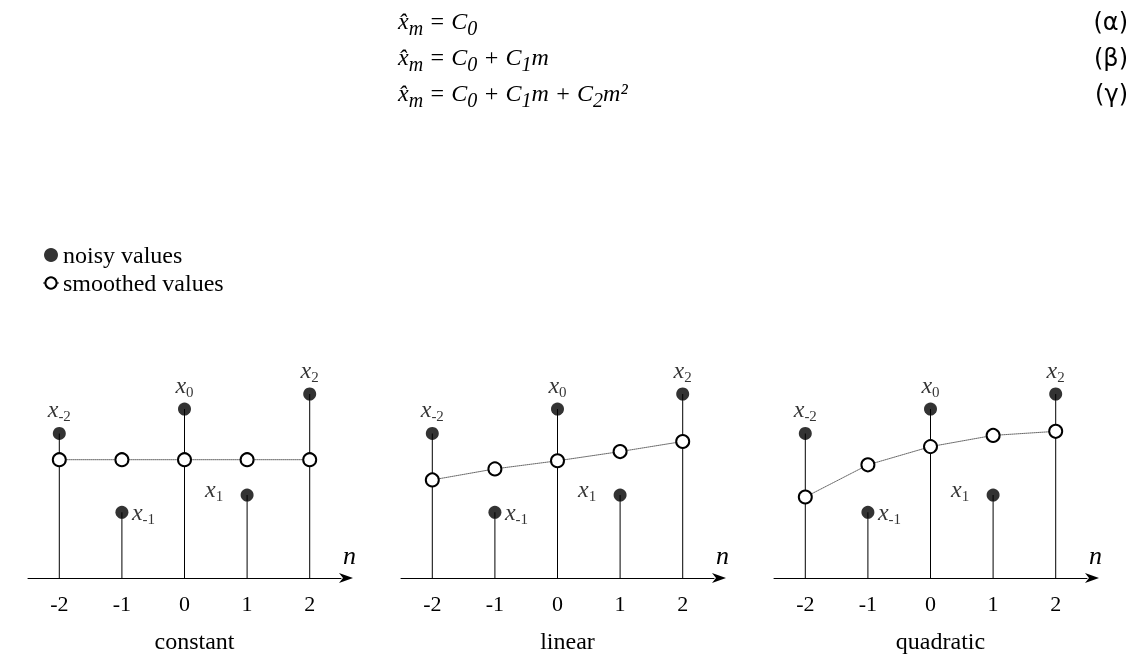 The height and width of the screenshot is (664, 1136). I want to click on text: quadratic, so click(940, 641).